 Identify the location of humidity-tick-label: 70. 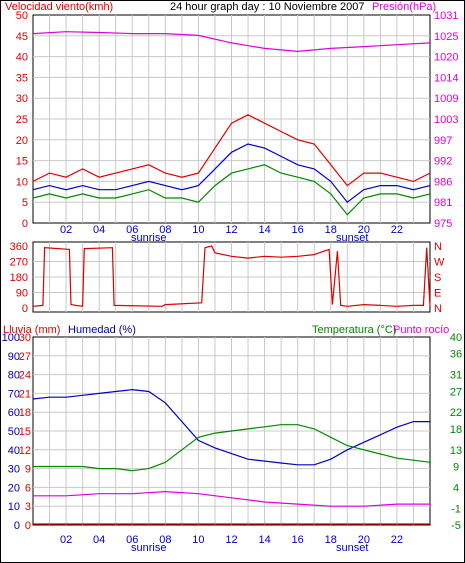
(14, 394).